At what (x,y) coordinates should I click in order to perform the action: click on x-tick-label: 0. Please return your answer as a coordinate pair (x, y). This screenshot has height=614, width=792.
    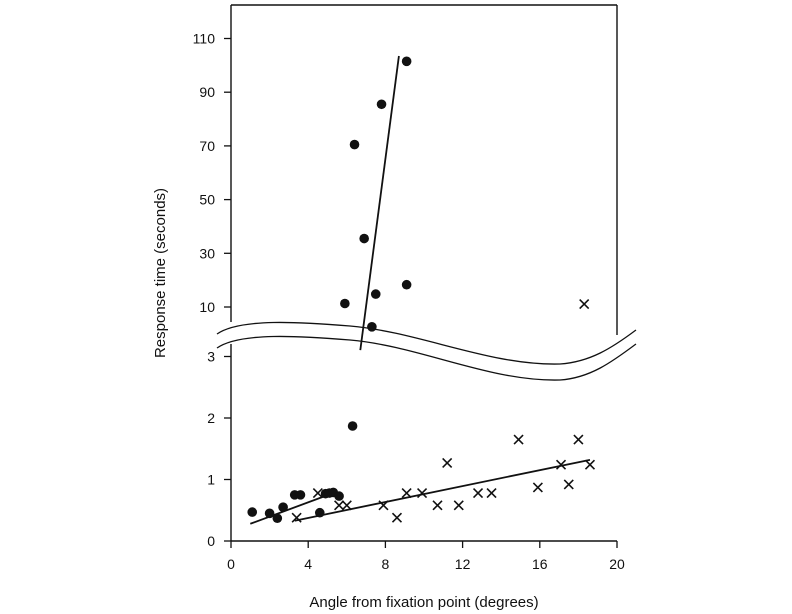
    Looking at the image, I should click on (231, 564).